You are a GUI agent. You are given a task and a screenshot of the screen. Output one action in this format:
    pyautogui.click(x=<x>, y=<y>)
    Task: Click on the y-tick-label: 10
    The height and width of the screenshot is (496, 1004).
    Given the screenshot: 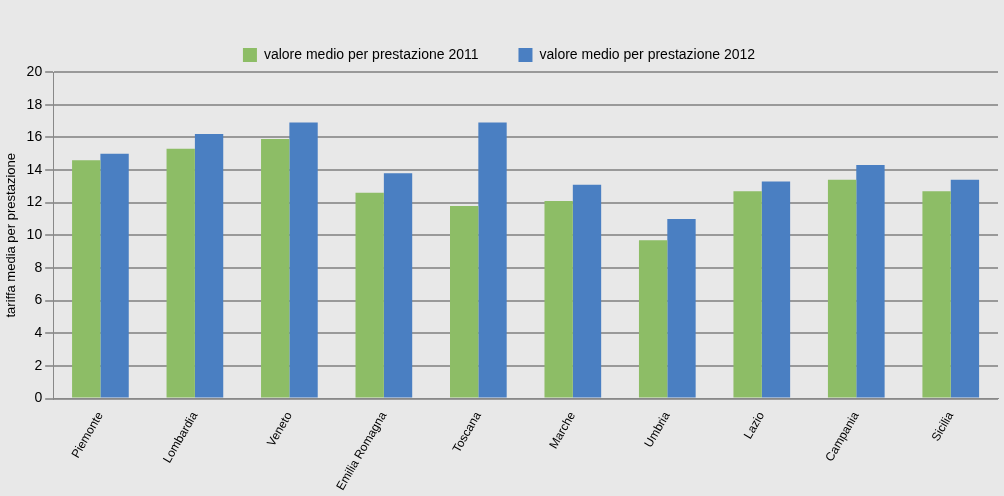 What is the action you would take?
    pyautogui.click(x=34, y=234)
    